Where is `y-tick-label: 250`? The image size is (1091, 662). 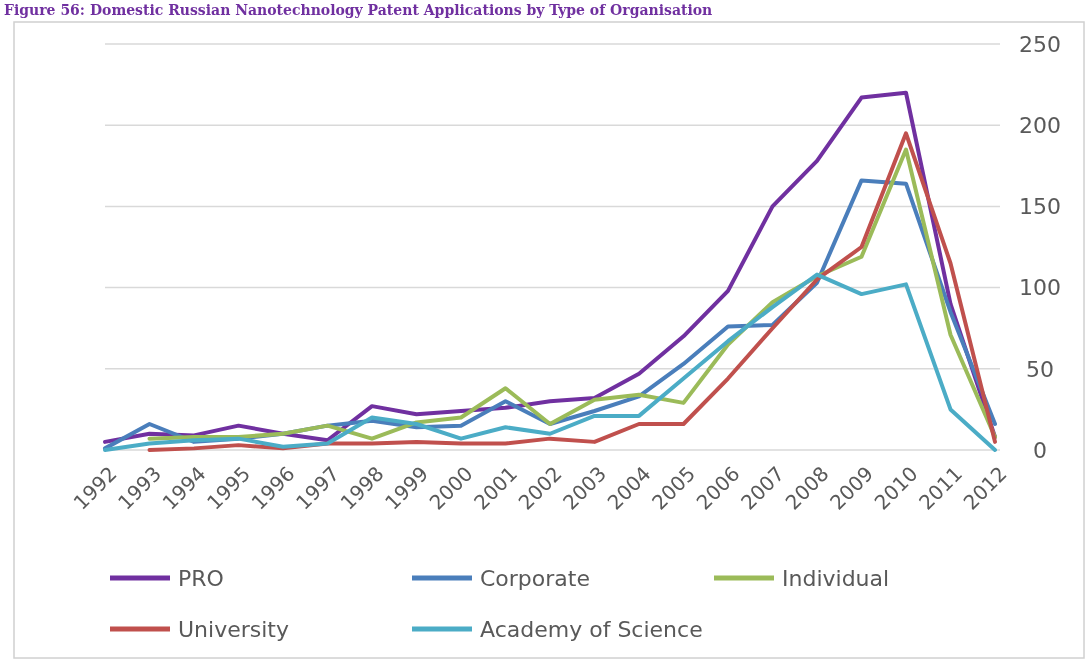 y-tick-label: 250 is located at coordinates (1040, 44).